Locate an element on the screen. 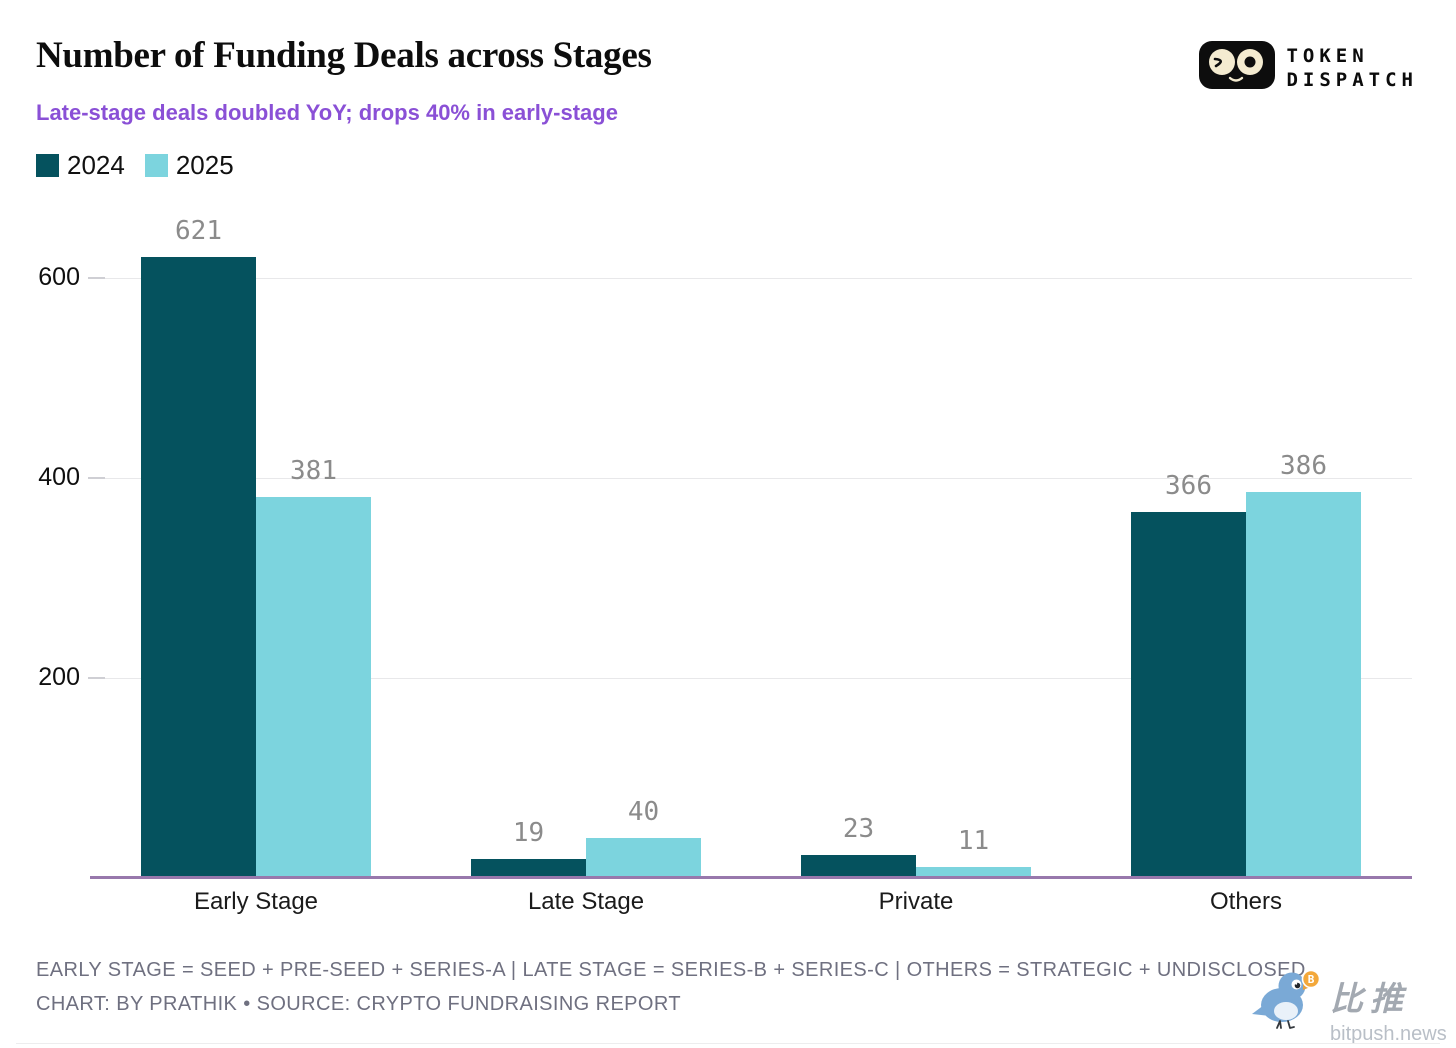 This screenshot has width=1456, height=1048. legend-item-2025: 2025 is located at coordinates (189, 165).